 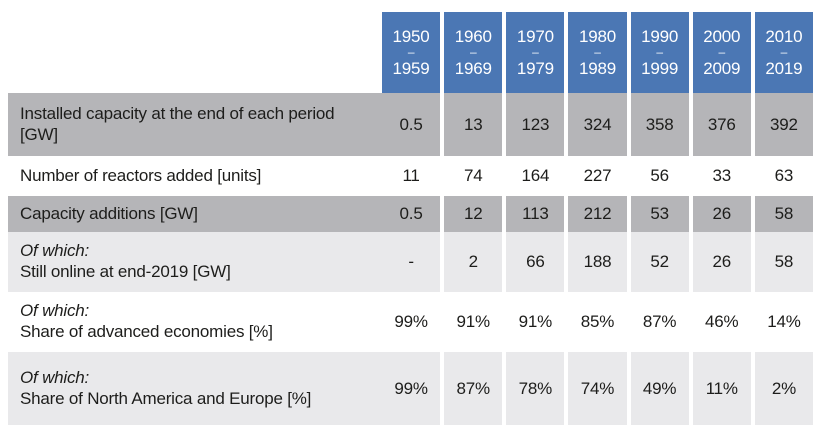 What do you see at coordinates (535, 176) in the screenshot?
I see `table-cell: 164` at bounding box center [535, 176].